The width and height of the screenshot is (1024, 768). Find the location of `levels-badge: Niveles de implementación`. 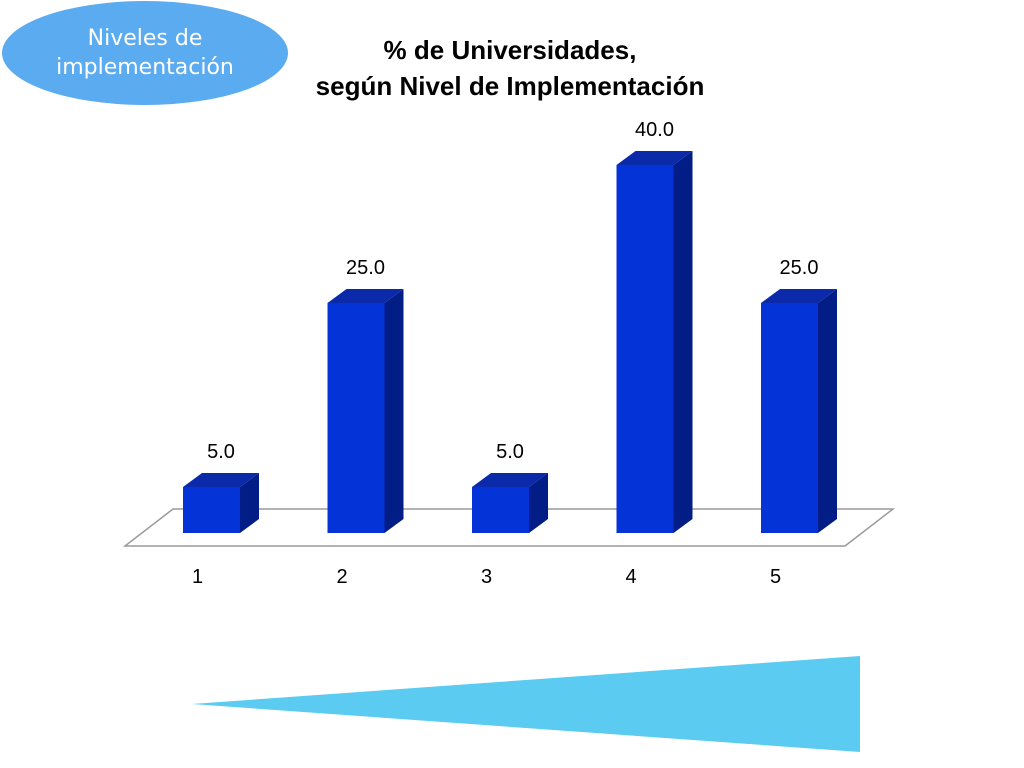

levels-badge: Niveles de implementación is located at coordinates (145, 54).